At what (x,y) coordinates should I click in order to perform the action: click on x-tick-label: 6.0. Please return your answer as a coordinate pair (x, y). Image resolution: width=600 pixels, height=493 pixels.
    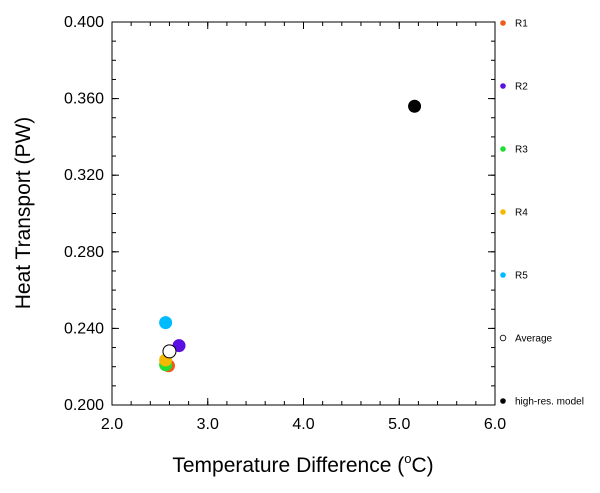
    Looking at the image, I should click on (495, 424).